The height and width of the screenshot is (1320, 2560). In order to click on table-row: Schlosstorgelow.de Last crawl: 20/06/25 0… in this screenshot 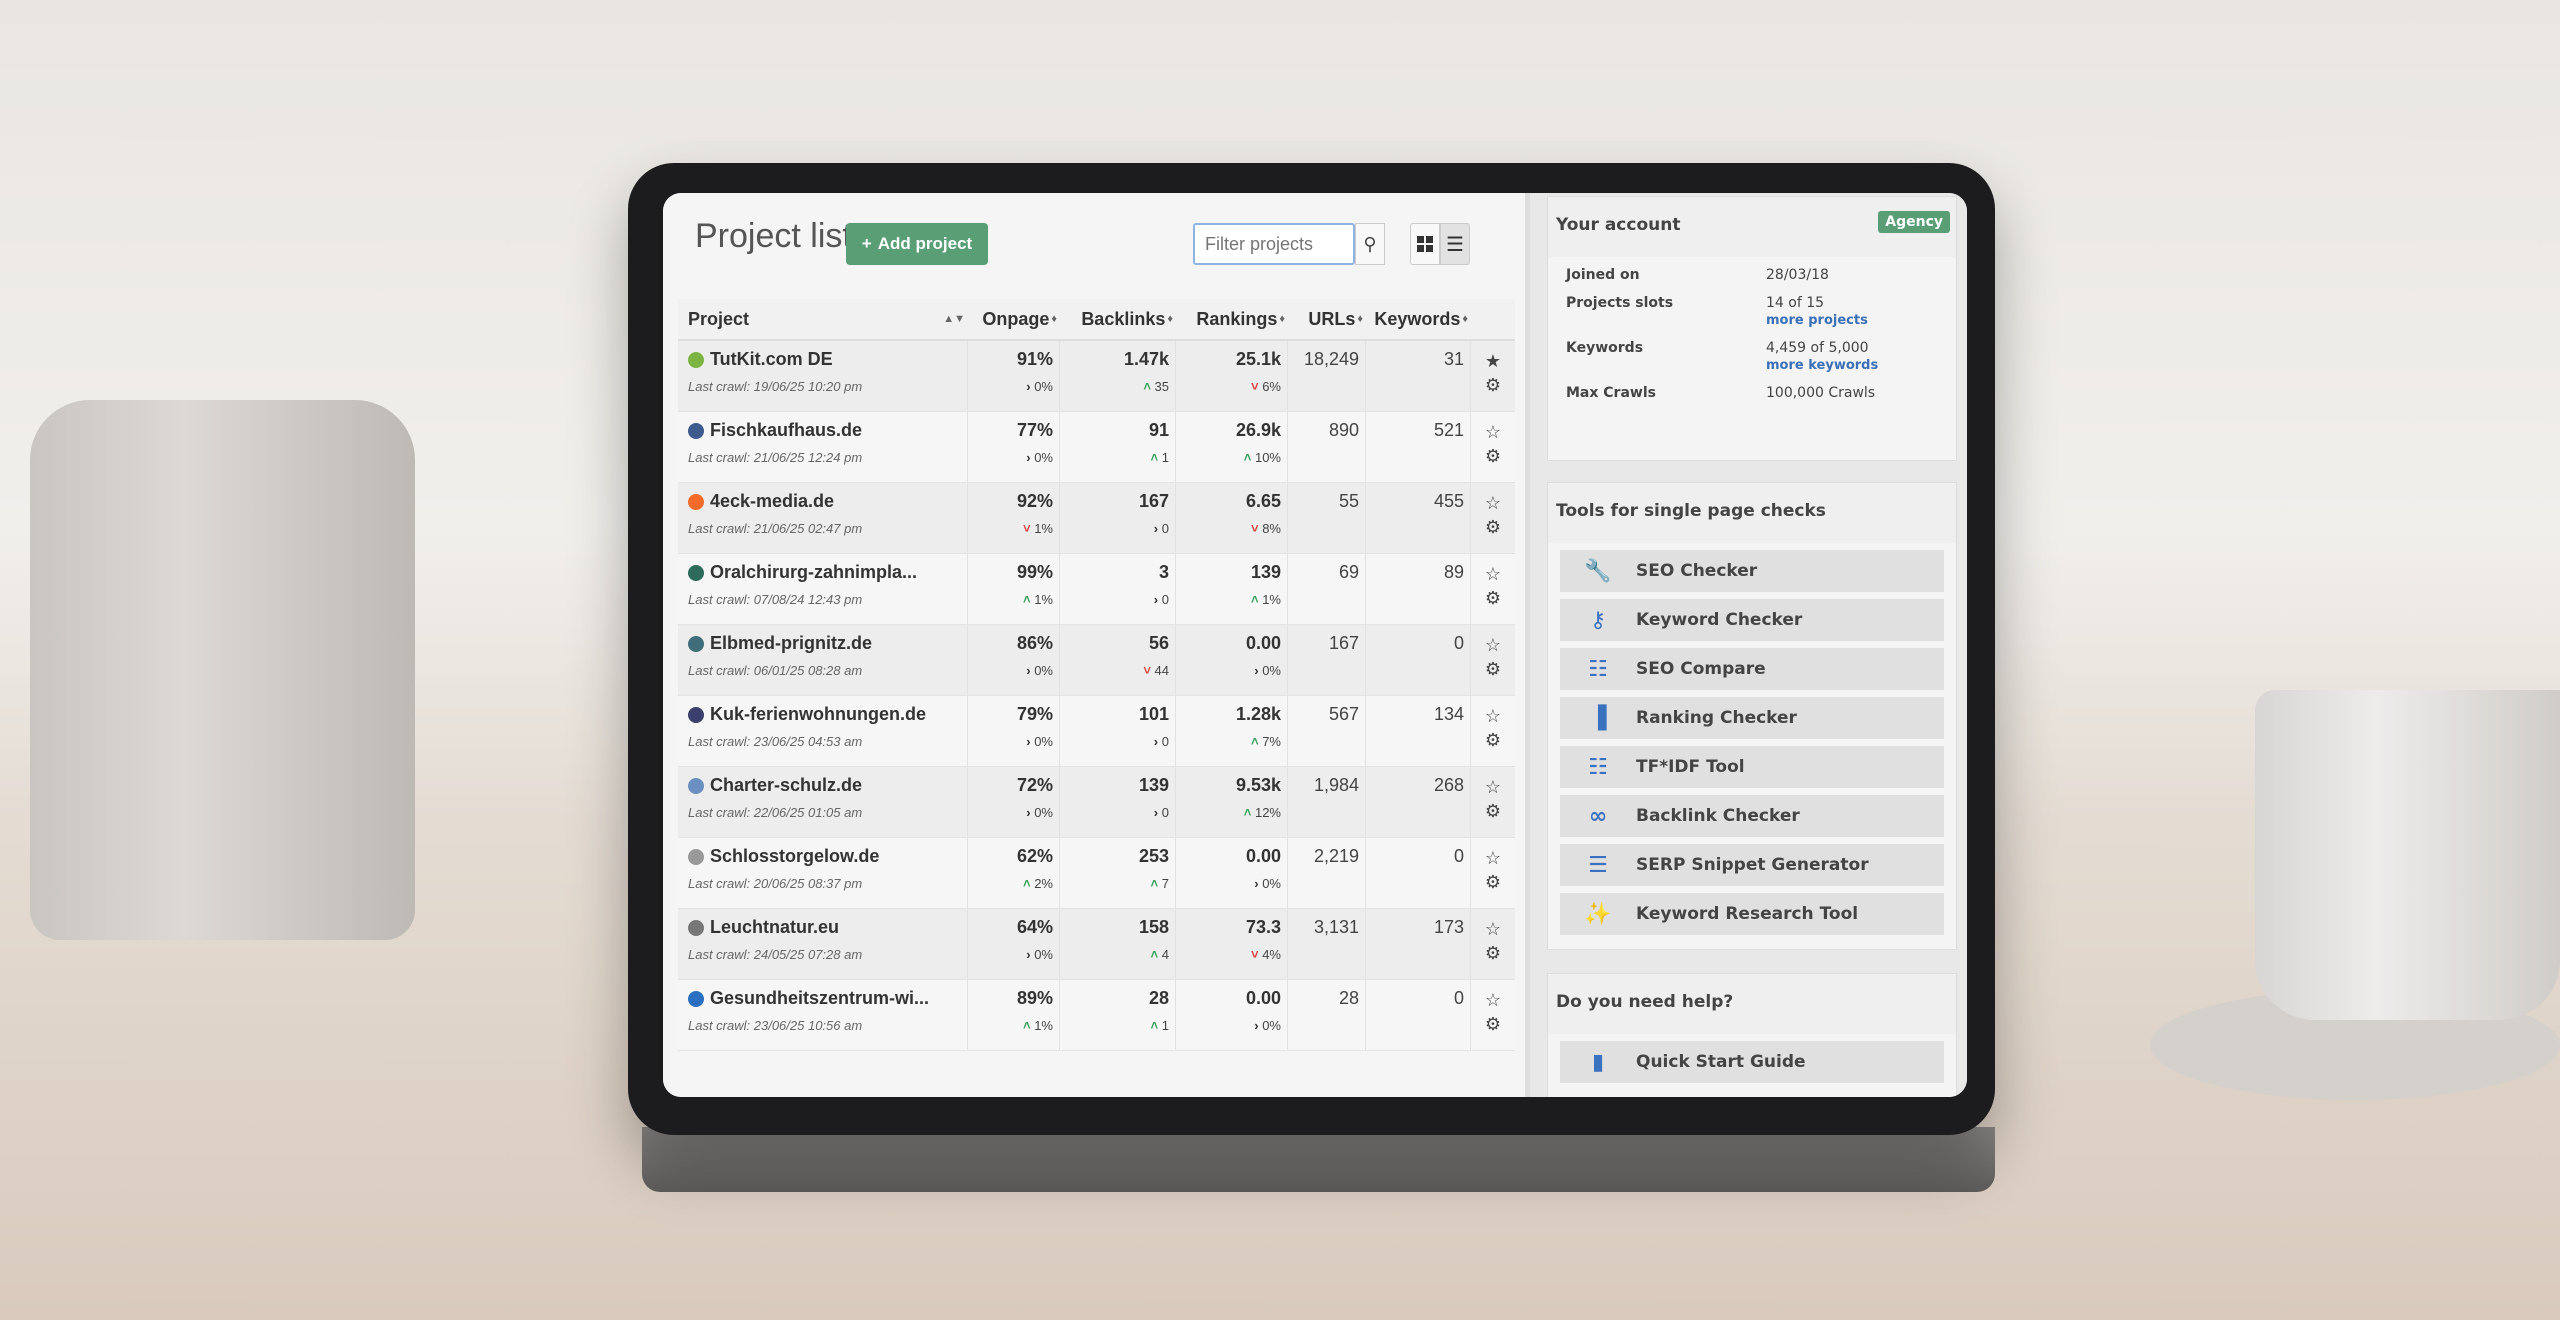, I will do `click(1096, 873)`.